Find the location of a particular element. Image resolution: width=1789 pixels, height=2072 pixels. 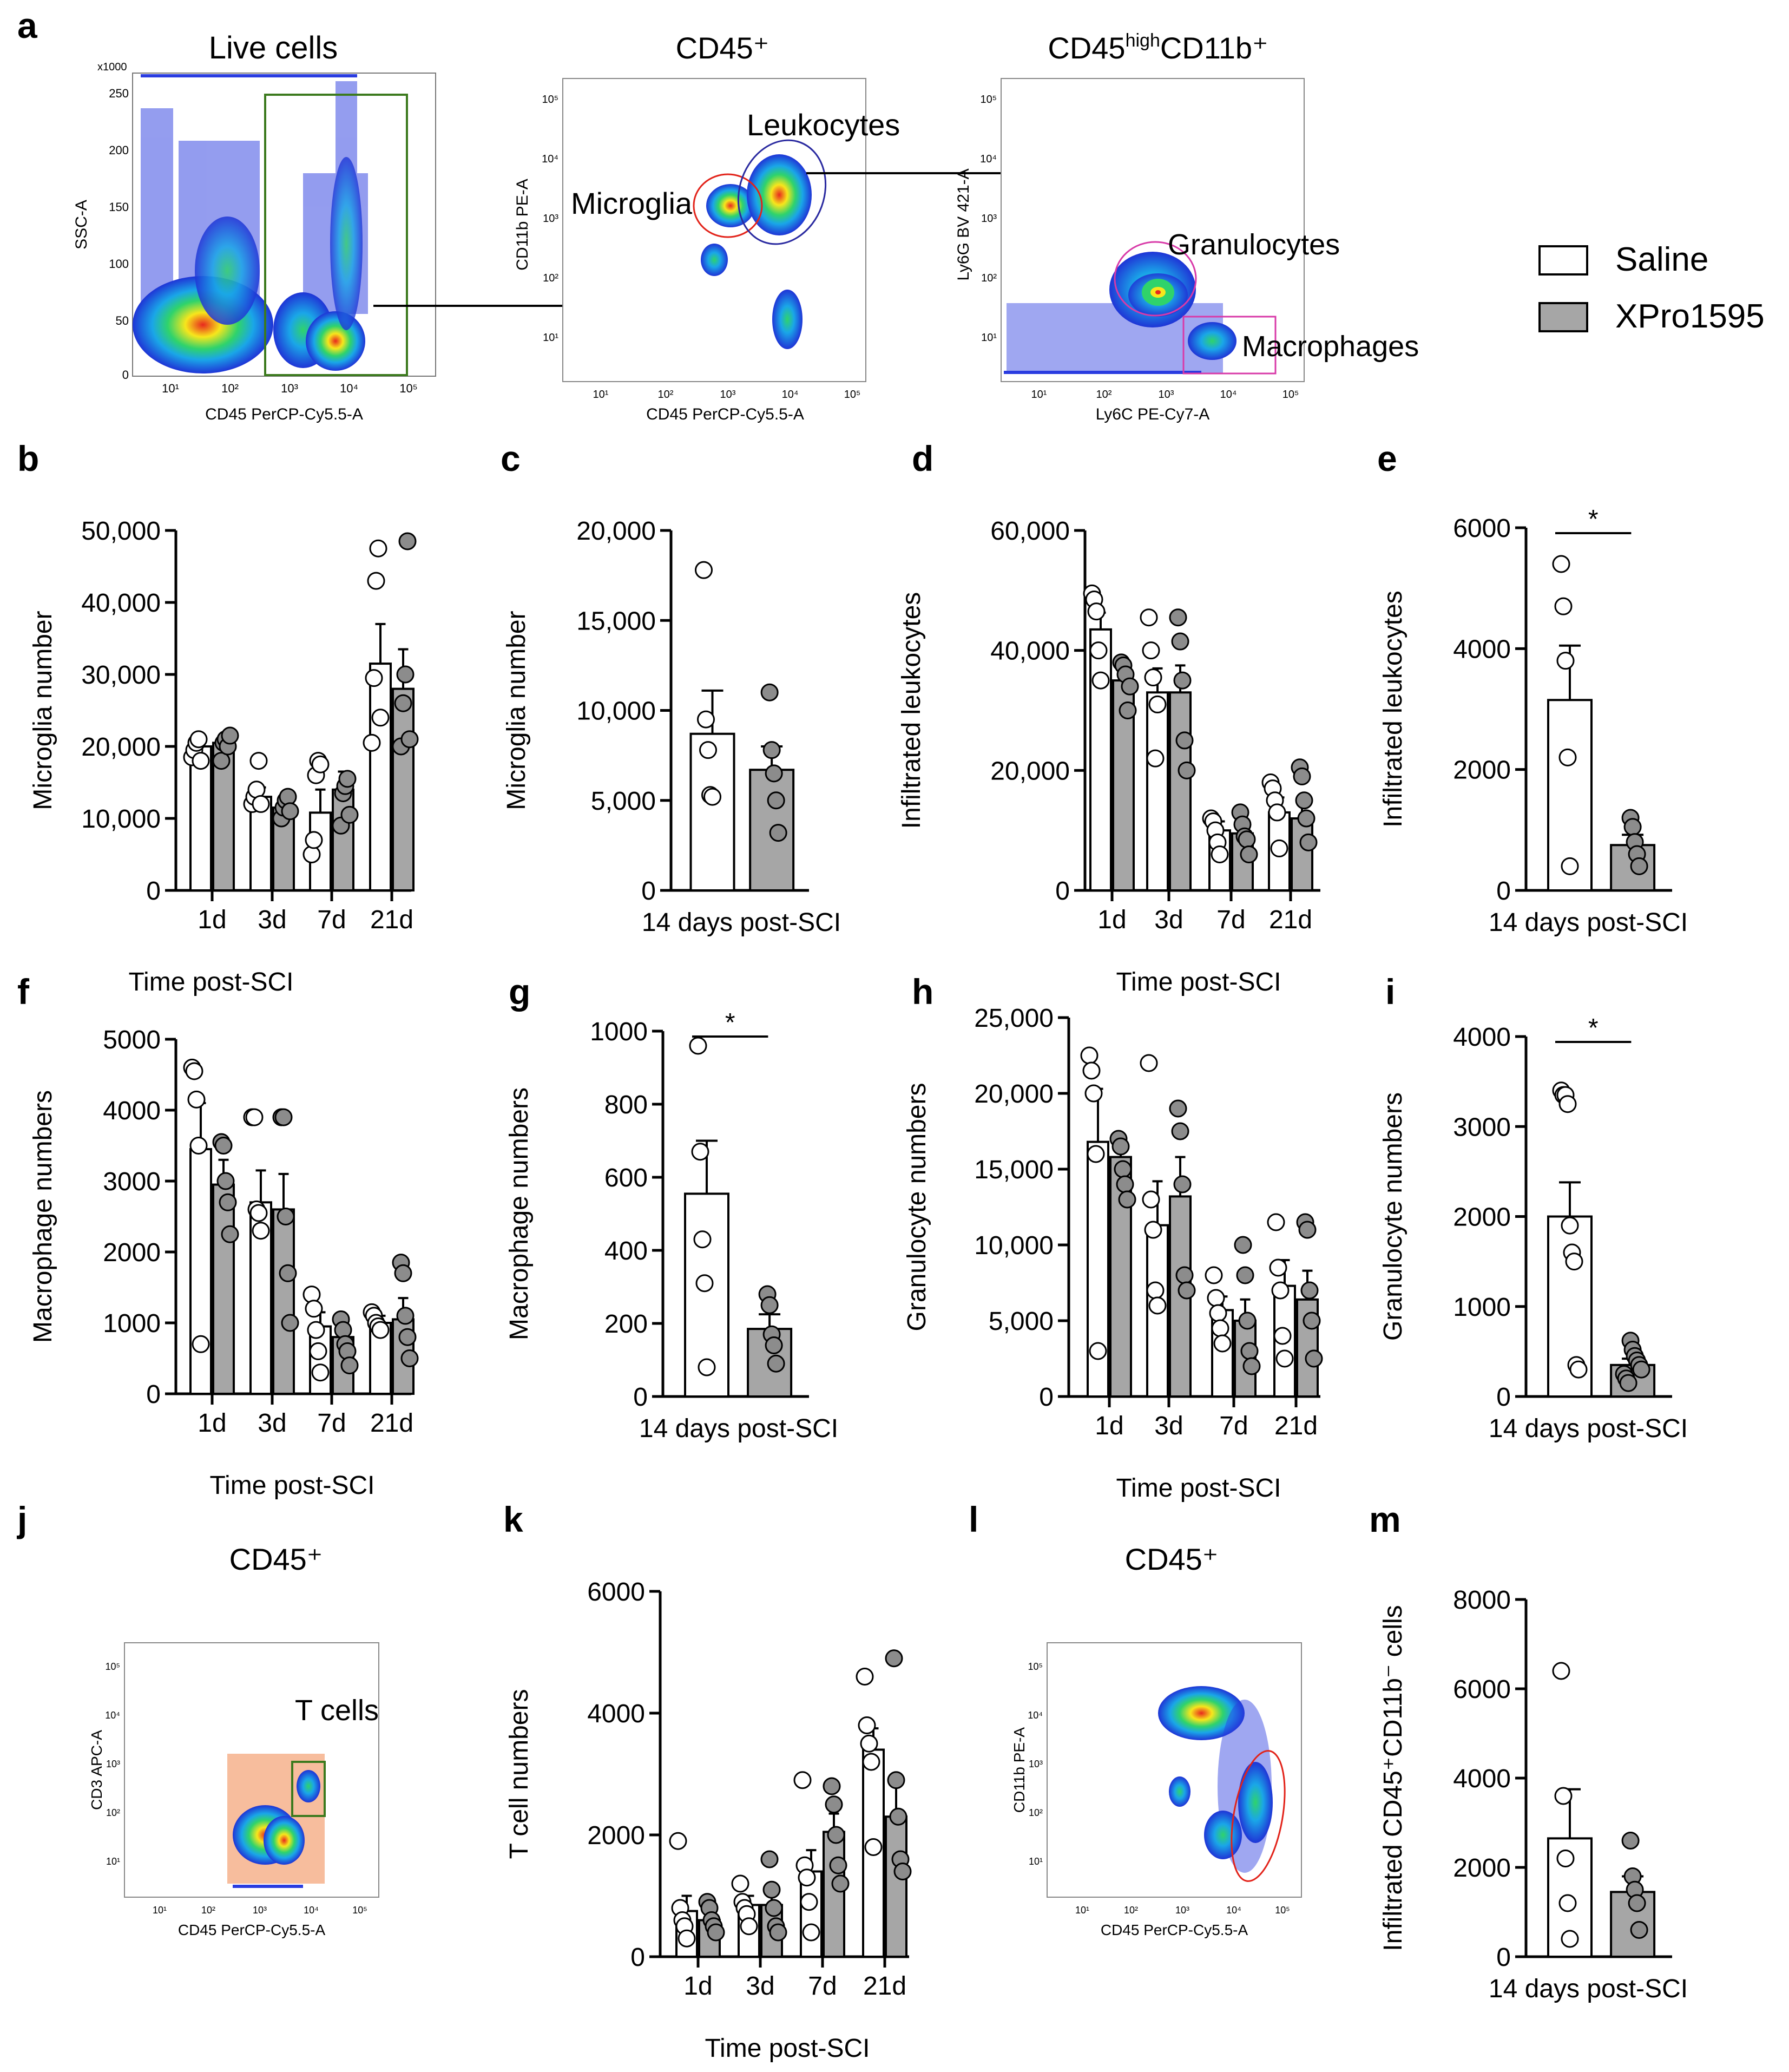

panel-letter-d: d is located at coordinates (922, 458).